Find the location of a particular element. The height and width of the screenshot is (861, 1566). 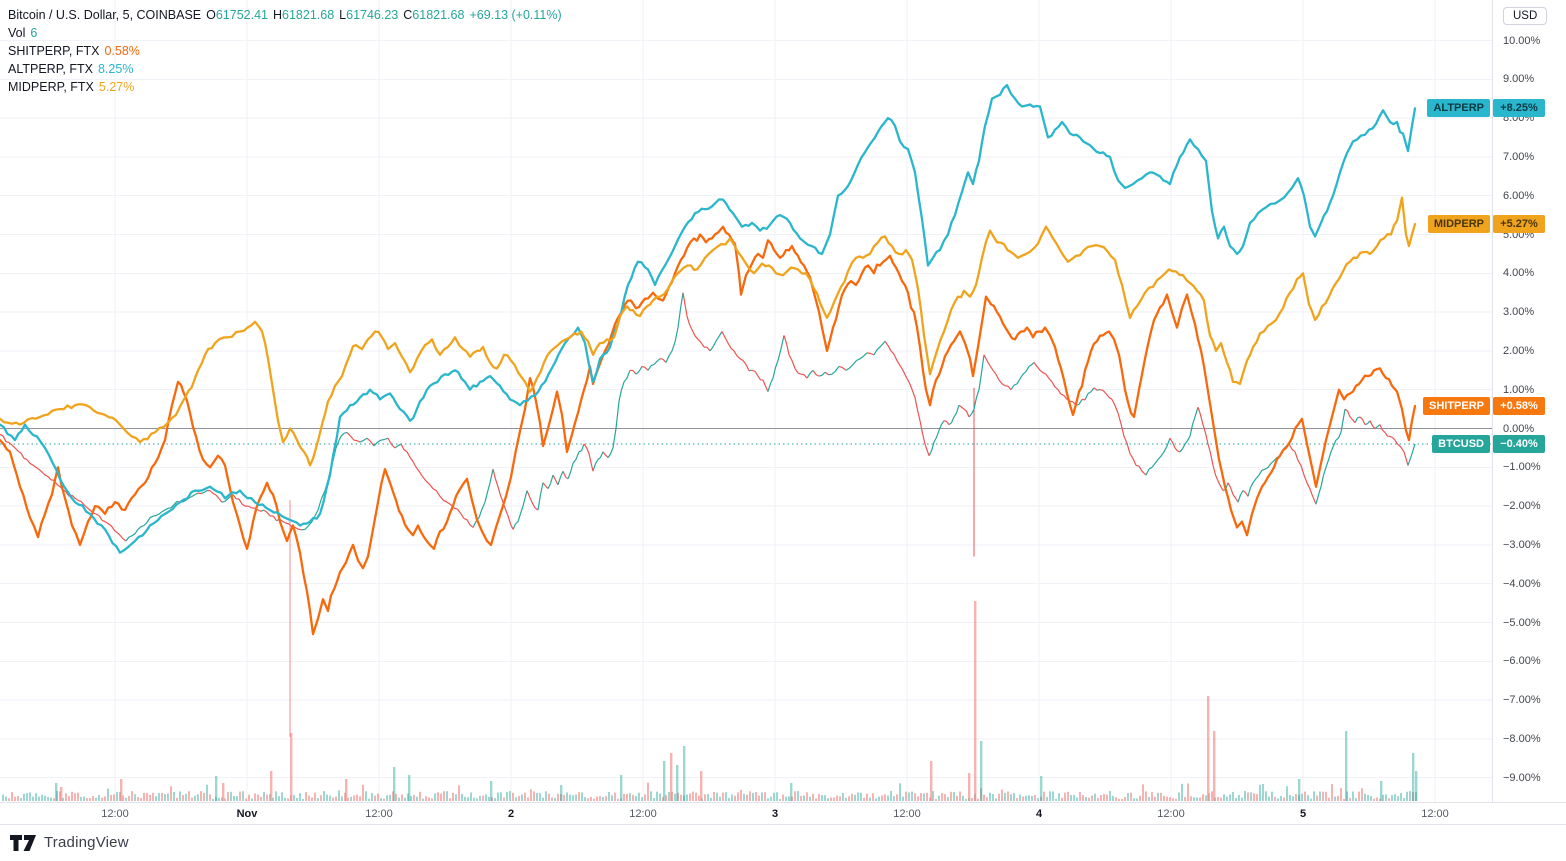

ohlc-open: O61752.41 is located at coordinates (237, 15).